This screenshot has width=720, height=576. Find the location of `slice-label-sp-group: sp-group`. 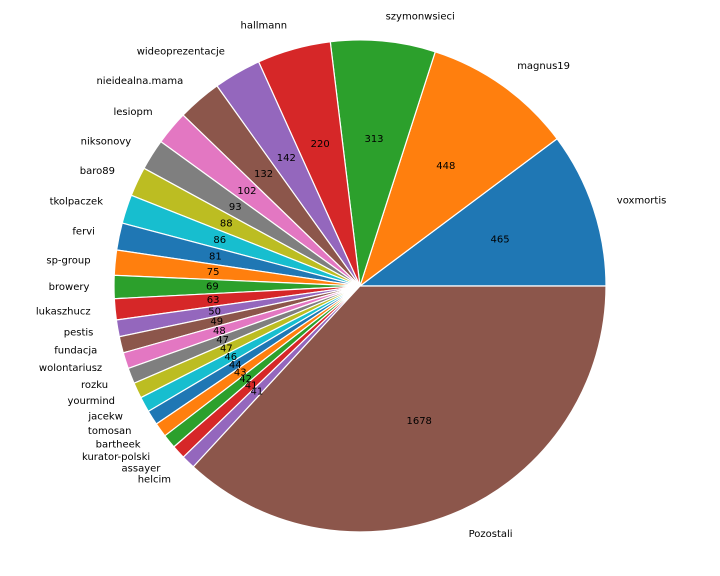

slice-label-sp-group: sp-group is located at coordinates (68, 260).